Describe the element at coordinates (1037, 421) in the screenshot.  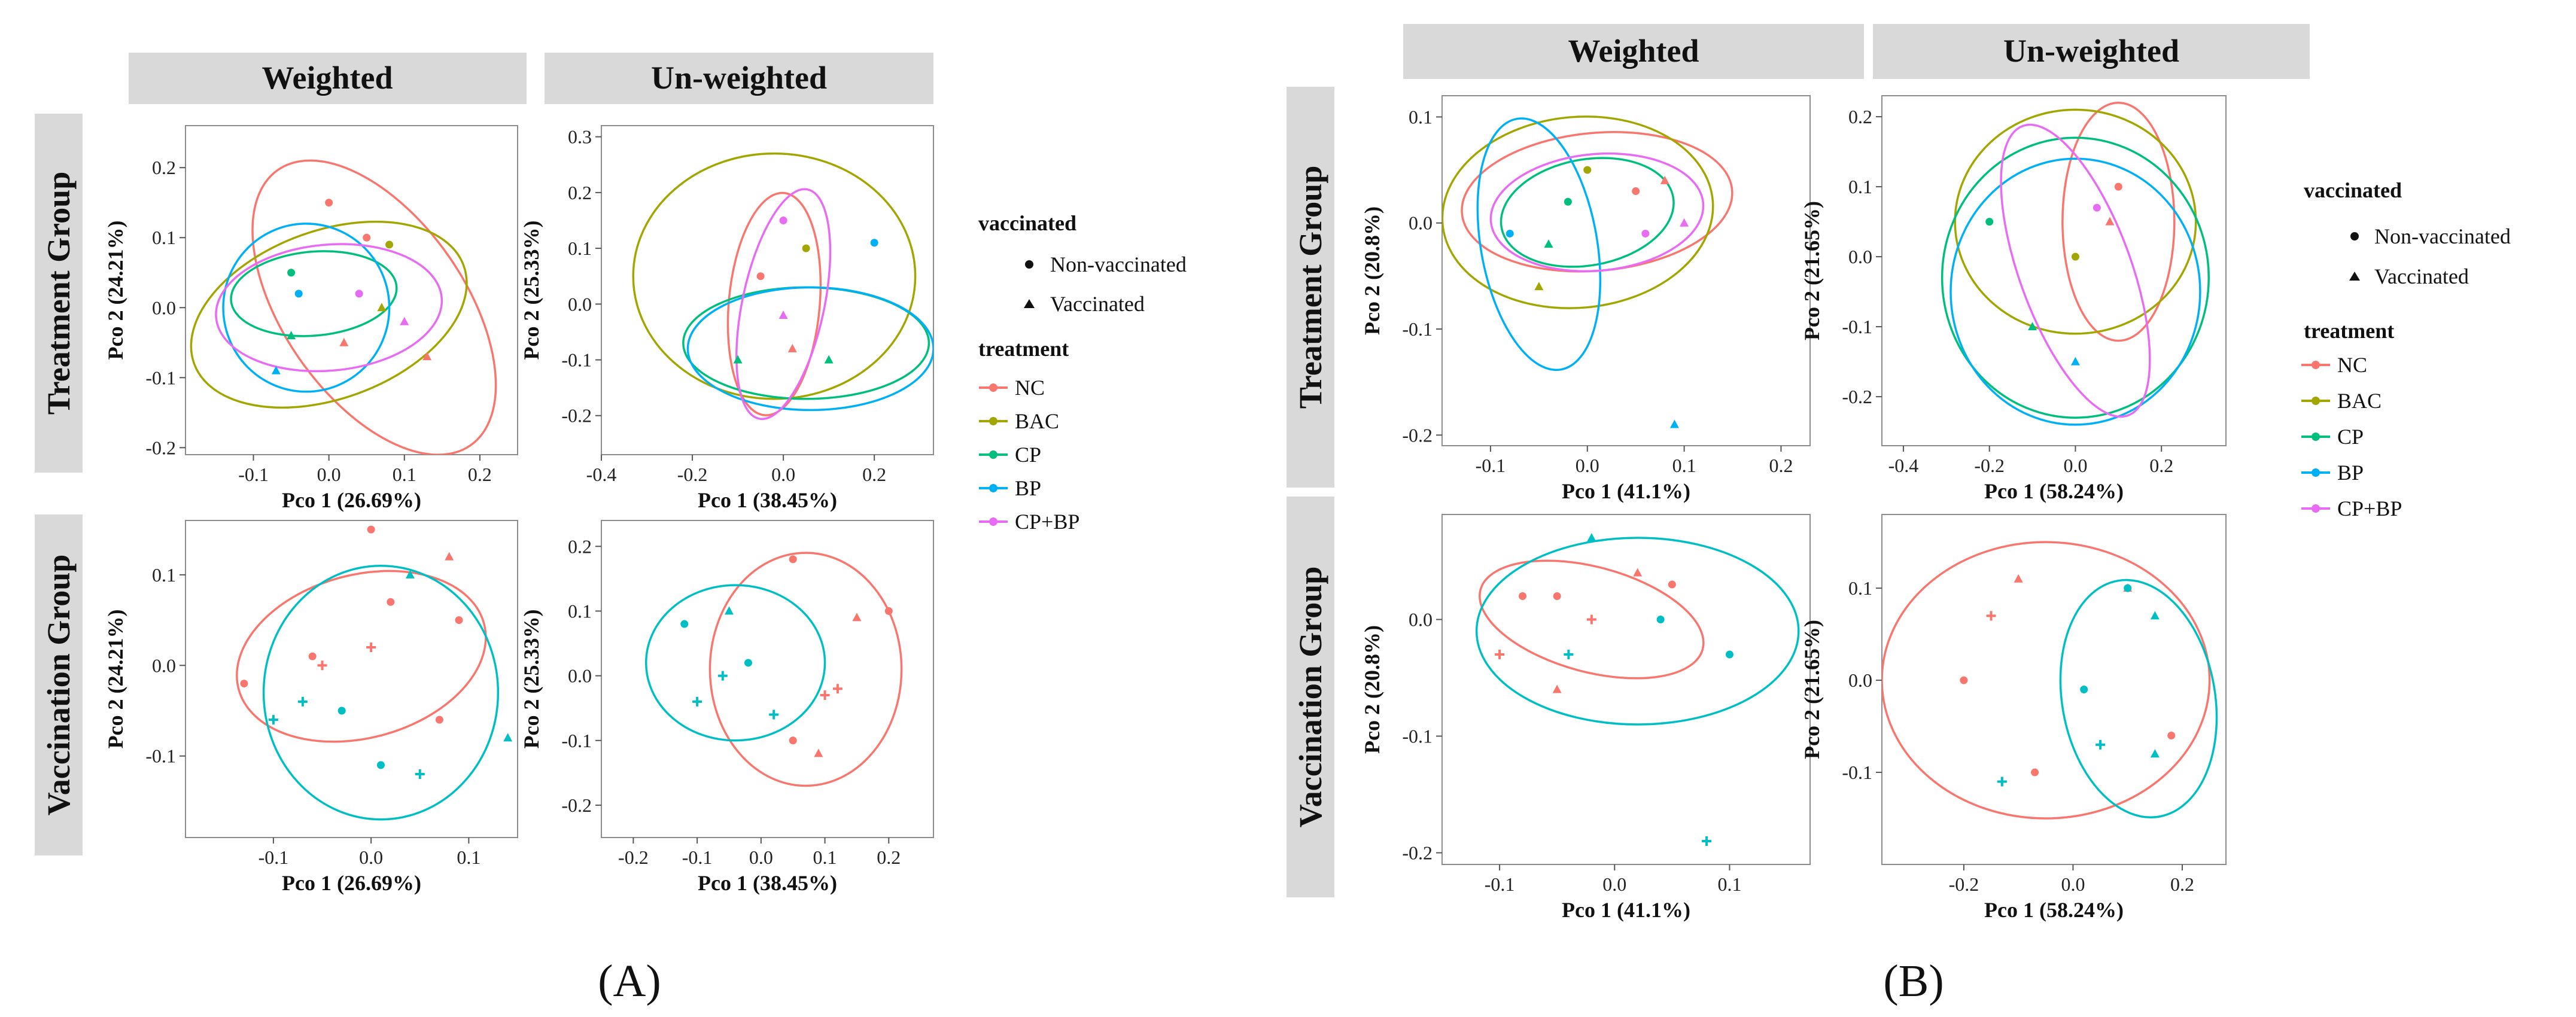
I see `legend-key-label-bac: BAC` at that location.